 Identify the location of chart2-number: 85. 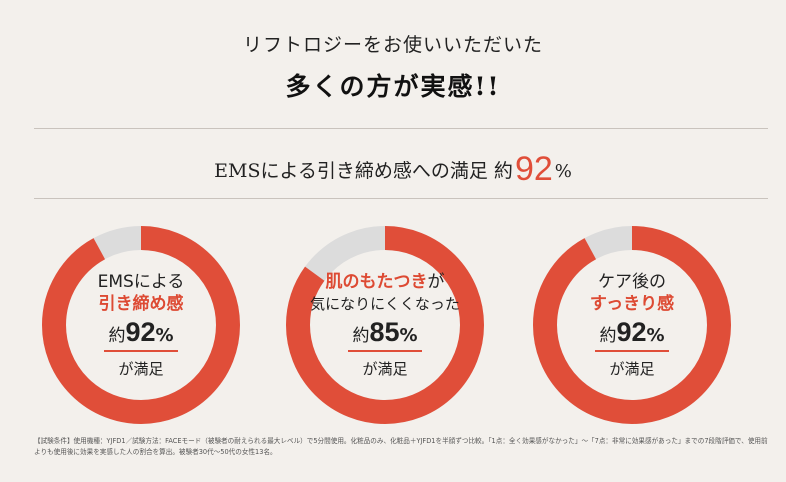
(384, 332).